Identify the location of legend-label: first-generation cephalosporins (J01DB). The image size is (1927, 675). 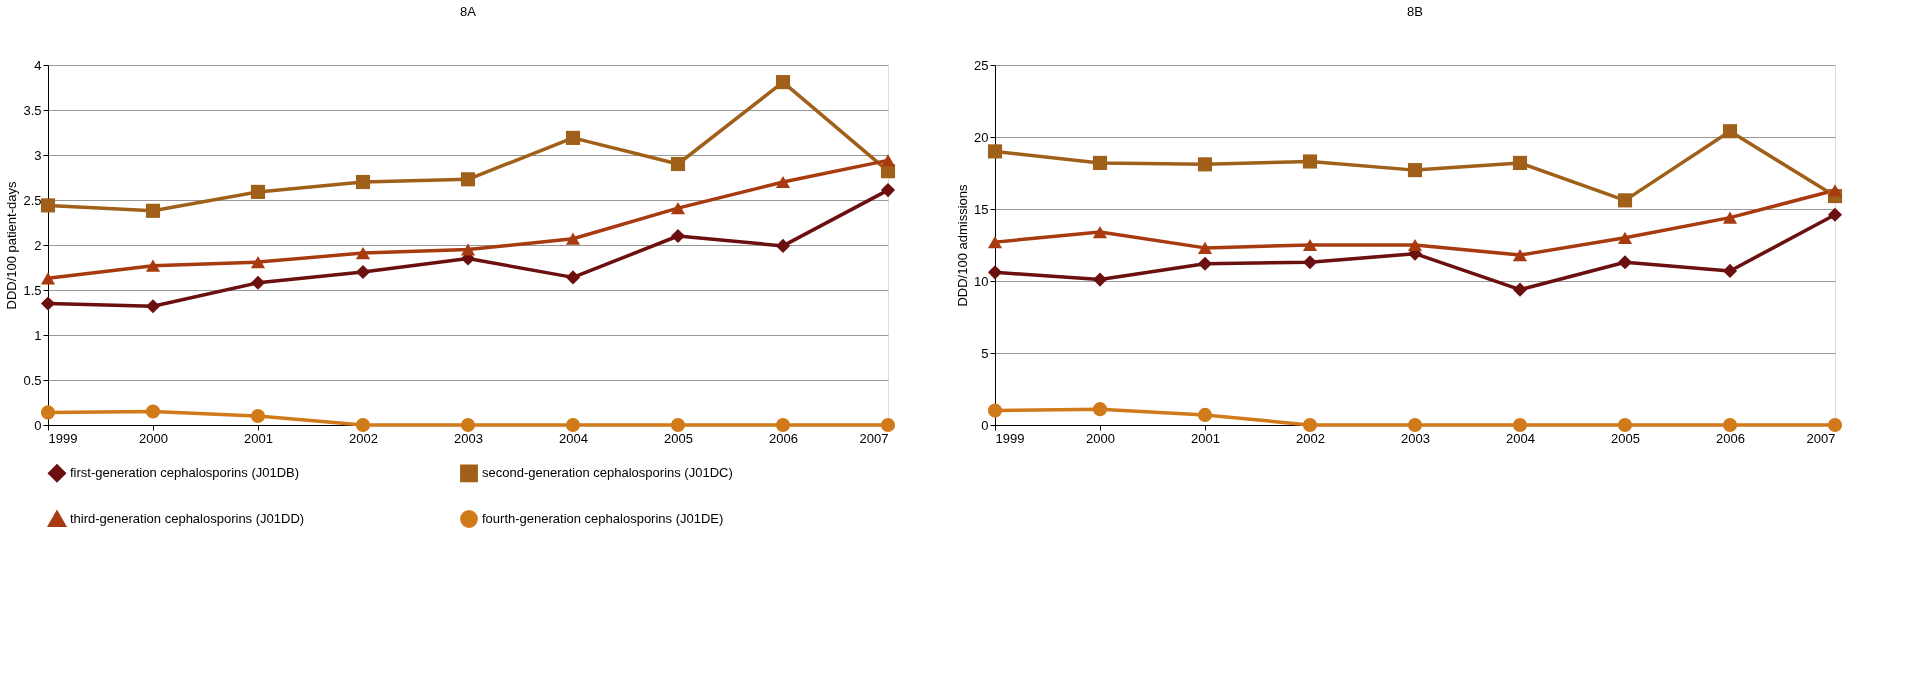
(185, 473).